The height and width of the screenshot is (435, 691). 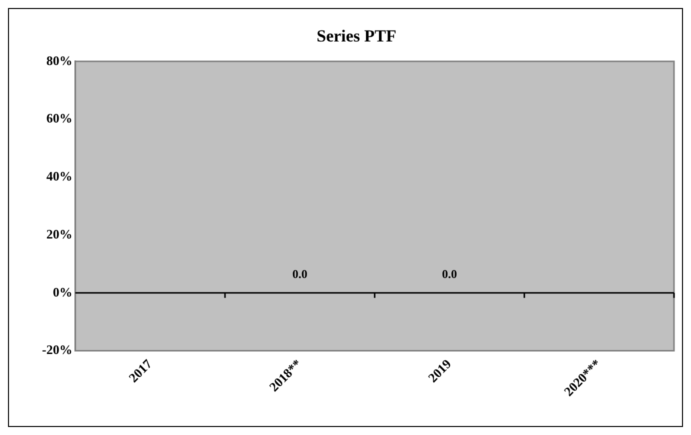 What do you see at coordinates (59, 118) in the screenshot?
I see `y-tick-label: 60%` at bounding box center [59, 118].